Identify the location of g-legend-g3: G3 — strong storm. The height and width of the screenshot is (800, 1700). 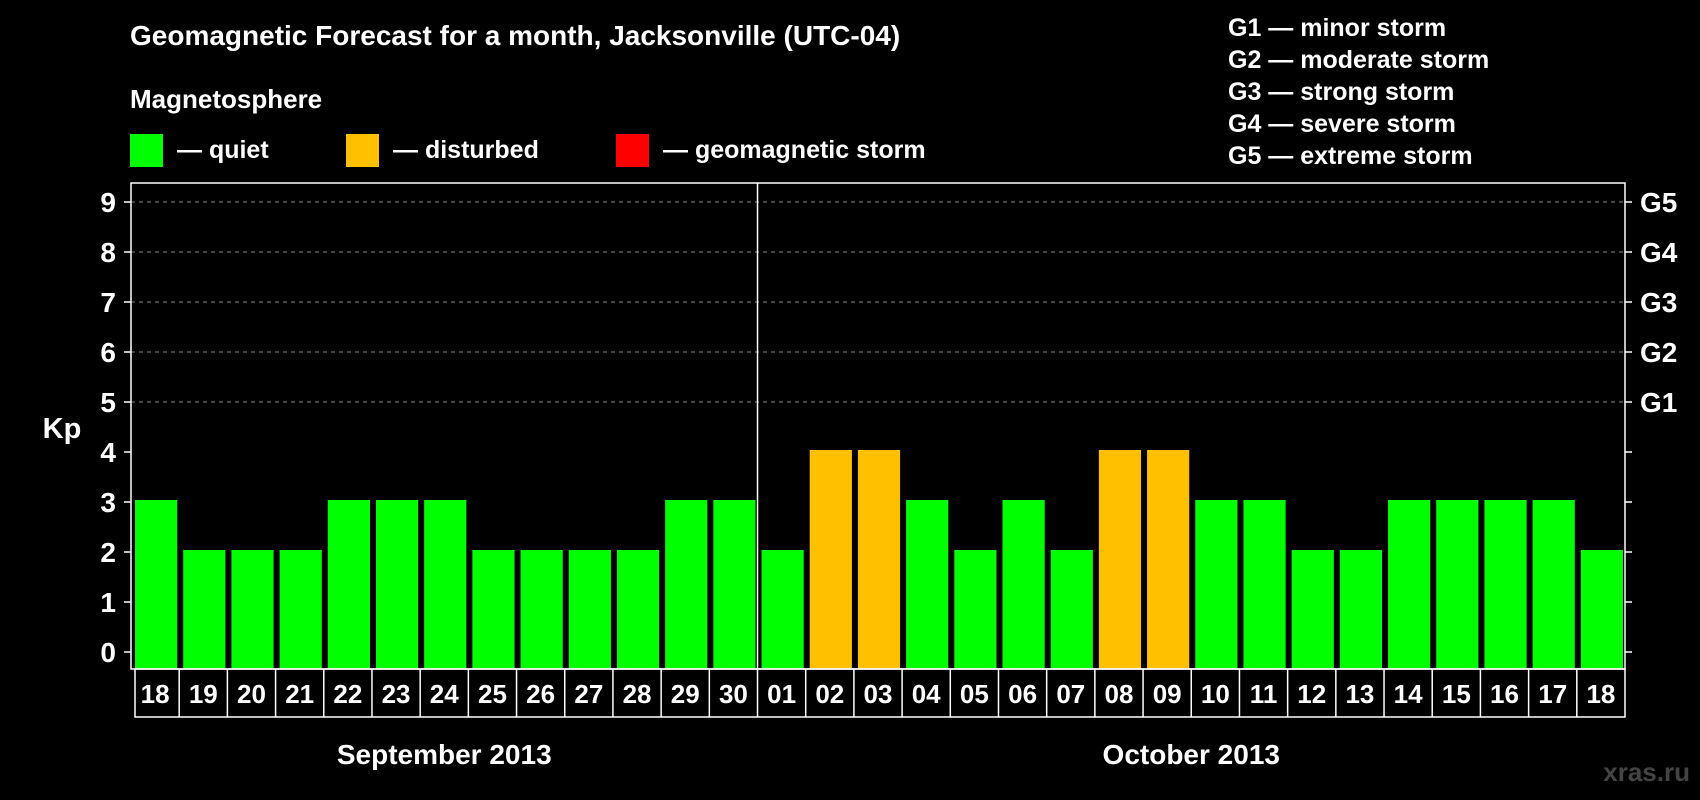
(1341, 92).